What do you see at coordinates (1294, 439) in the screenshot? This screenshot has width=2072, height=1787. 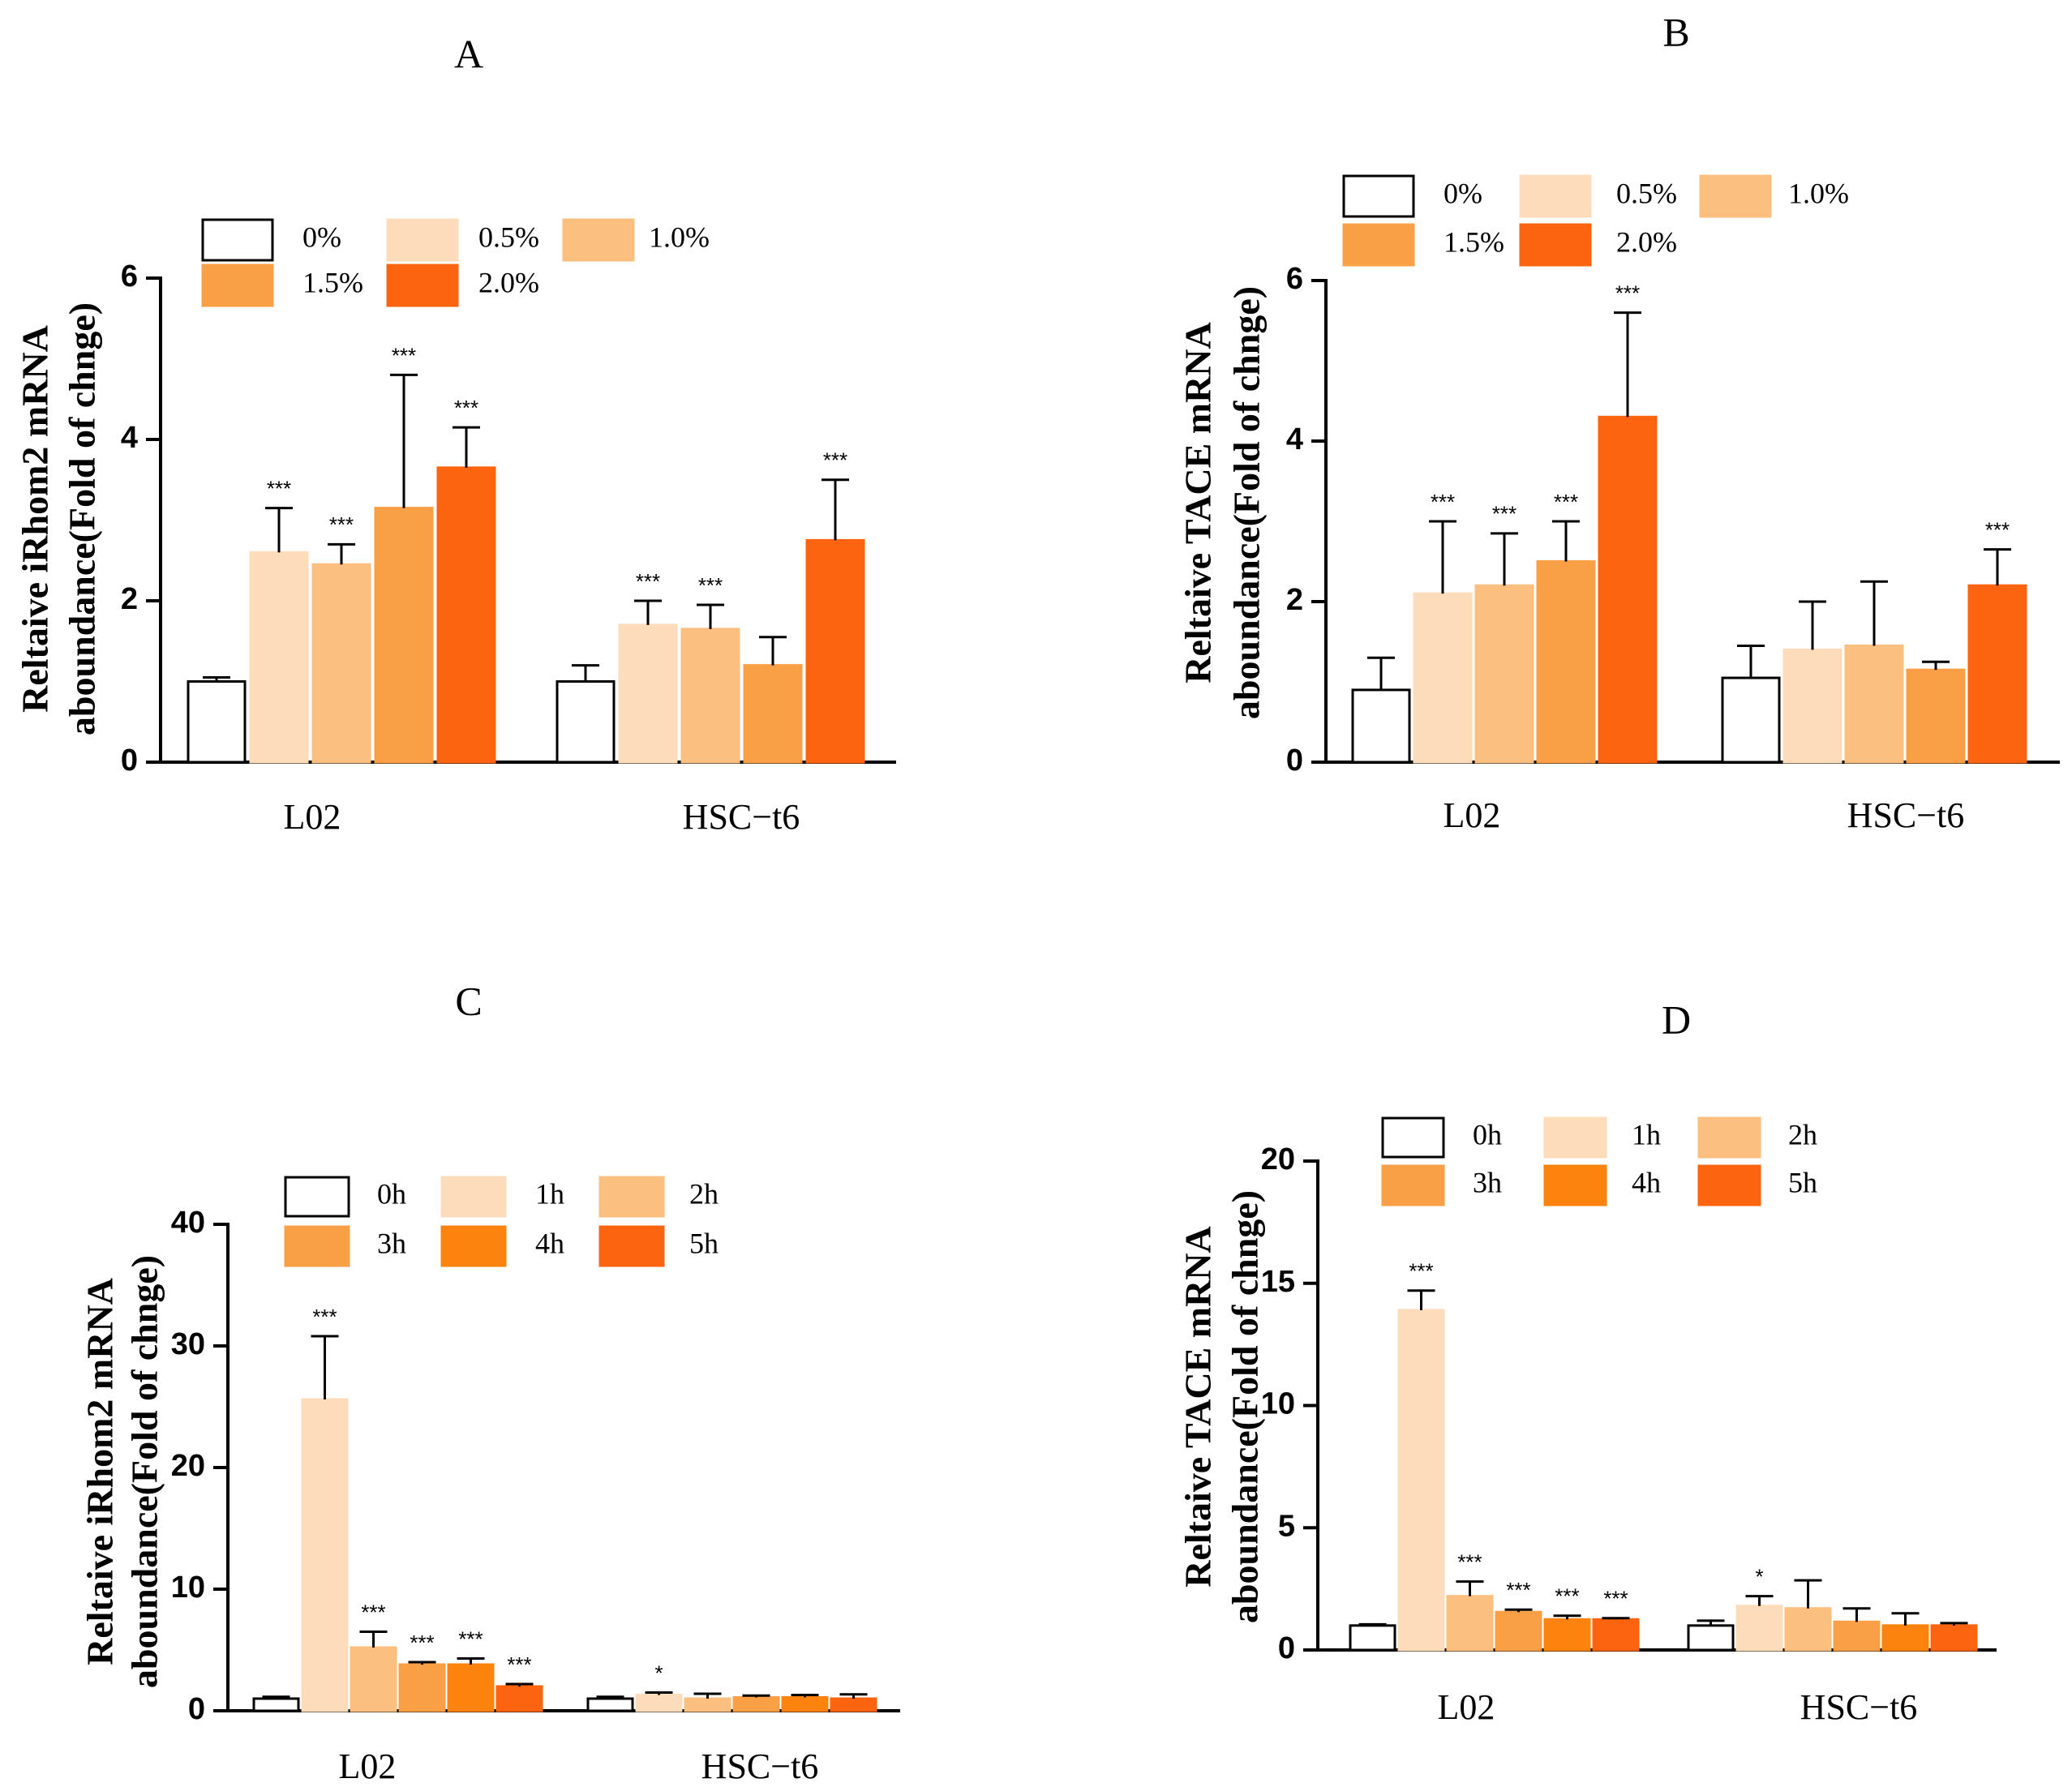 I see `y-tick-label: 4` at bounding box center [1294, 439].